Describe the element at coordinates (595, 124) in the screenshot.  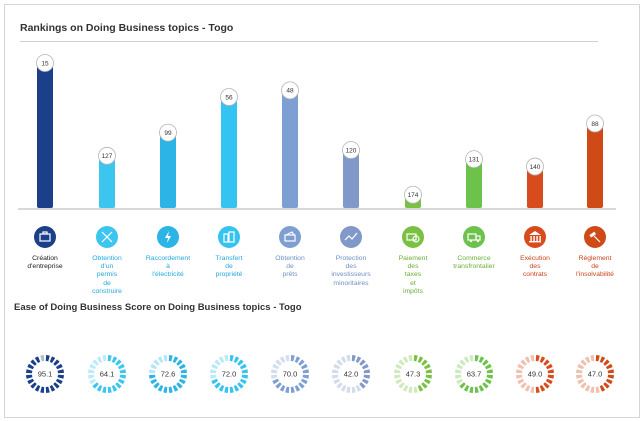
I see `bar-value-label: 88` at that location.